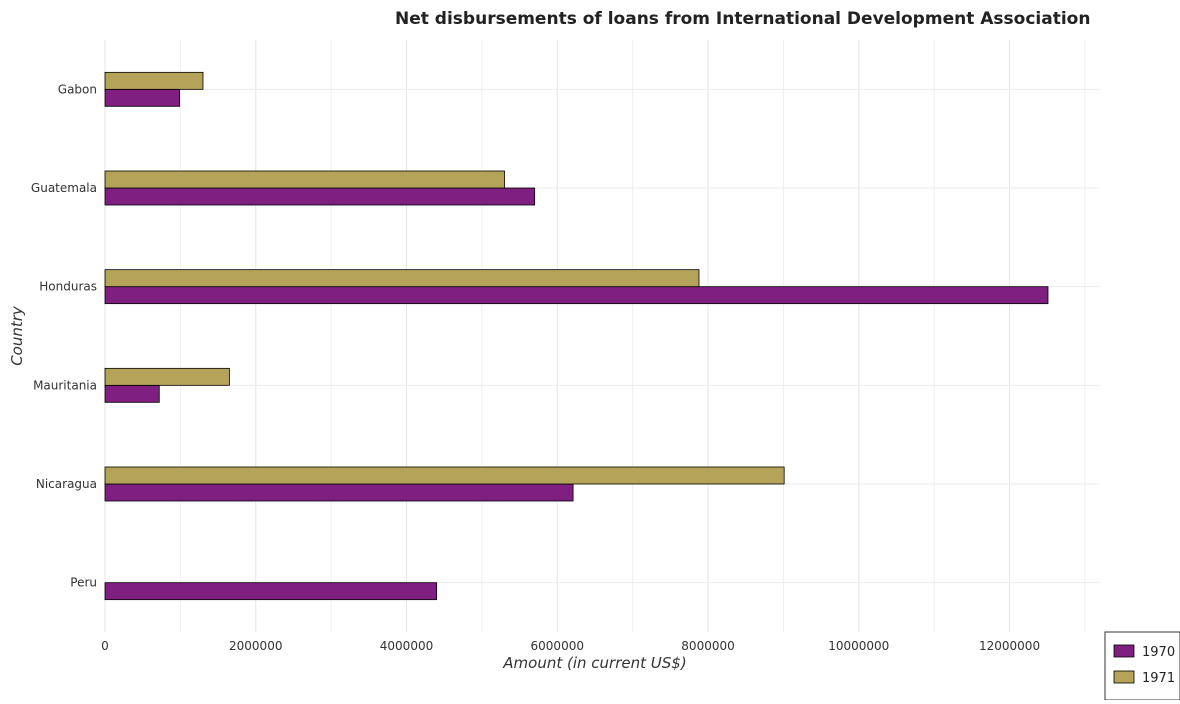  I want to click on bar-1970-honduras, so click(576, 295).